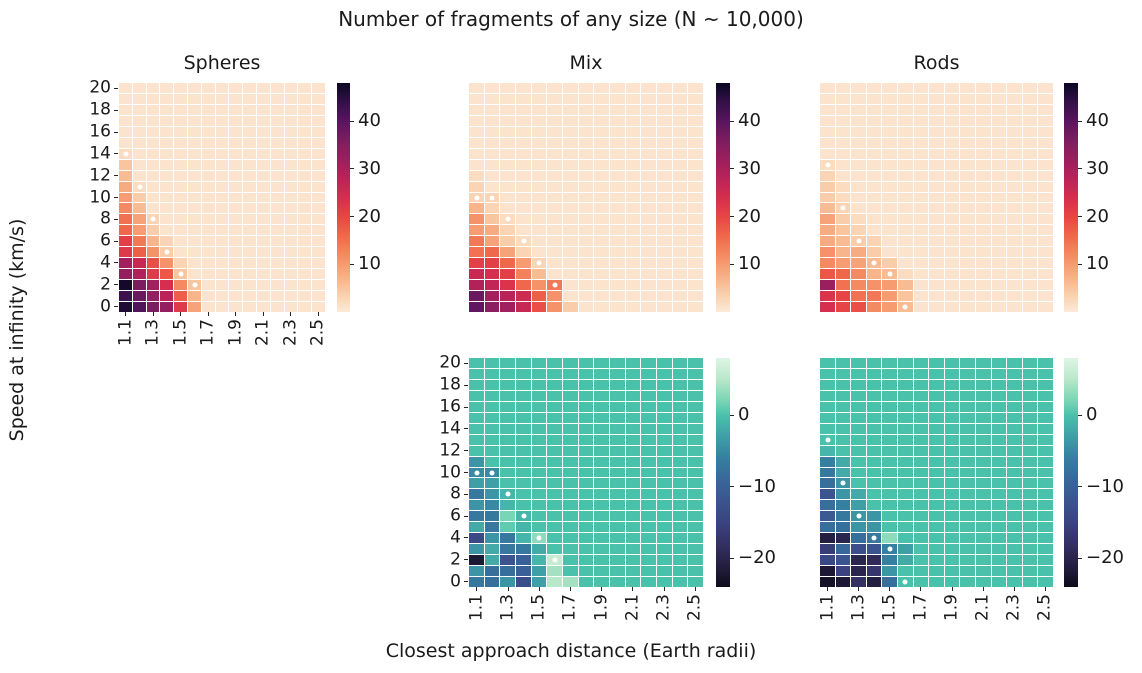 This screenshot has width=1142, height=673. I want to click on colorbar-tick-mark, so click(1080, 121).